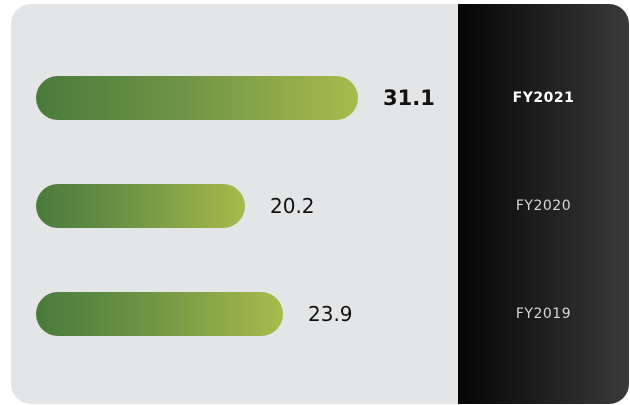 The width and height of the screenshot is (630, 405). Describe the element at coordinates (330, 314) in the screenshot. I see `value-label-fy2019: 23.9` at that location.